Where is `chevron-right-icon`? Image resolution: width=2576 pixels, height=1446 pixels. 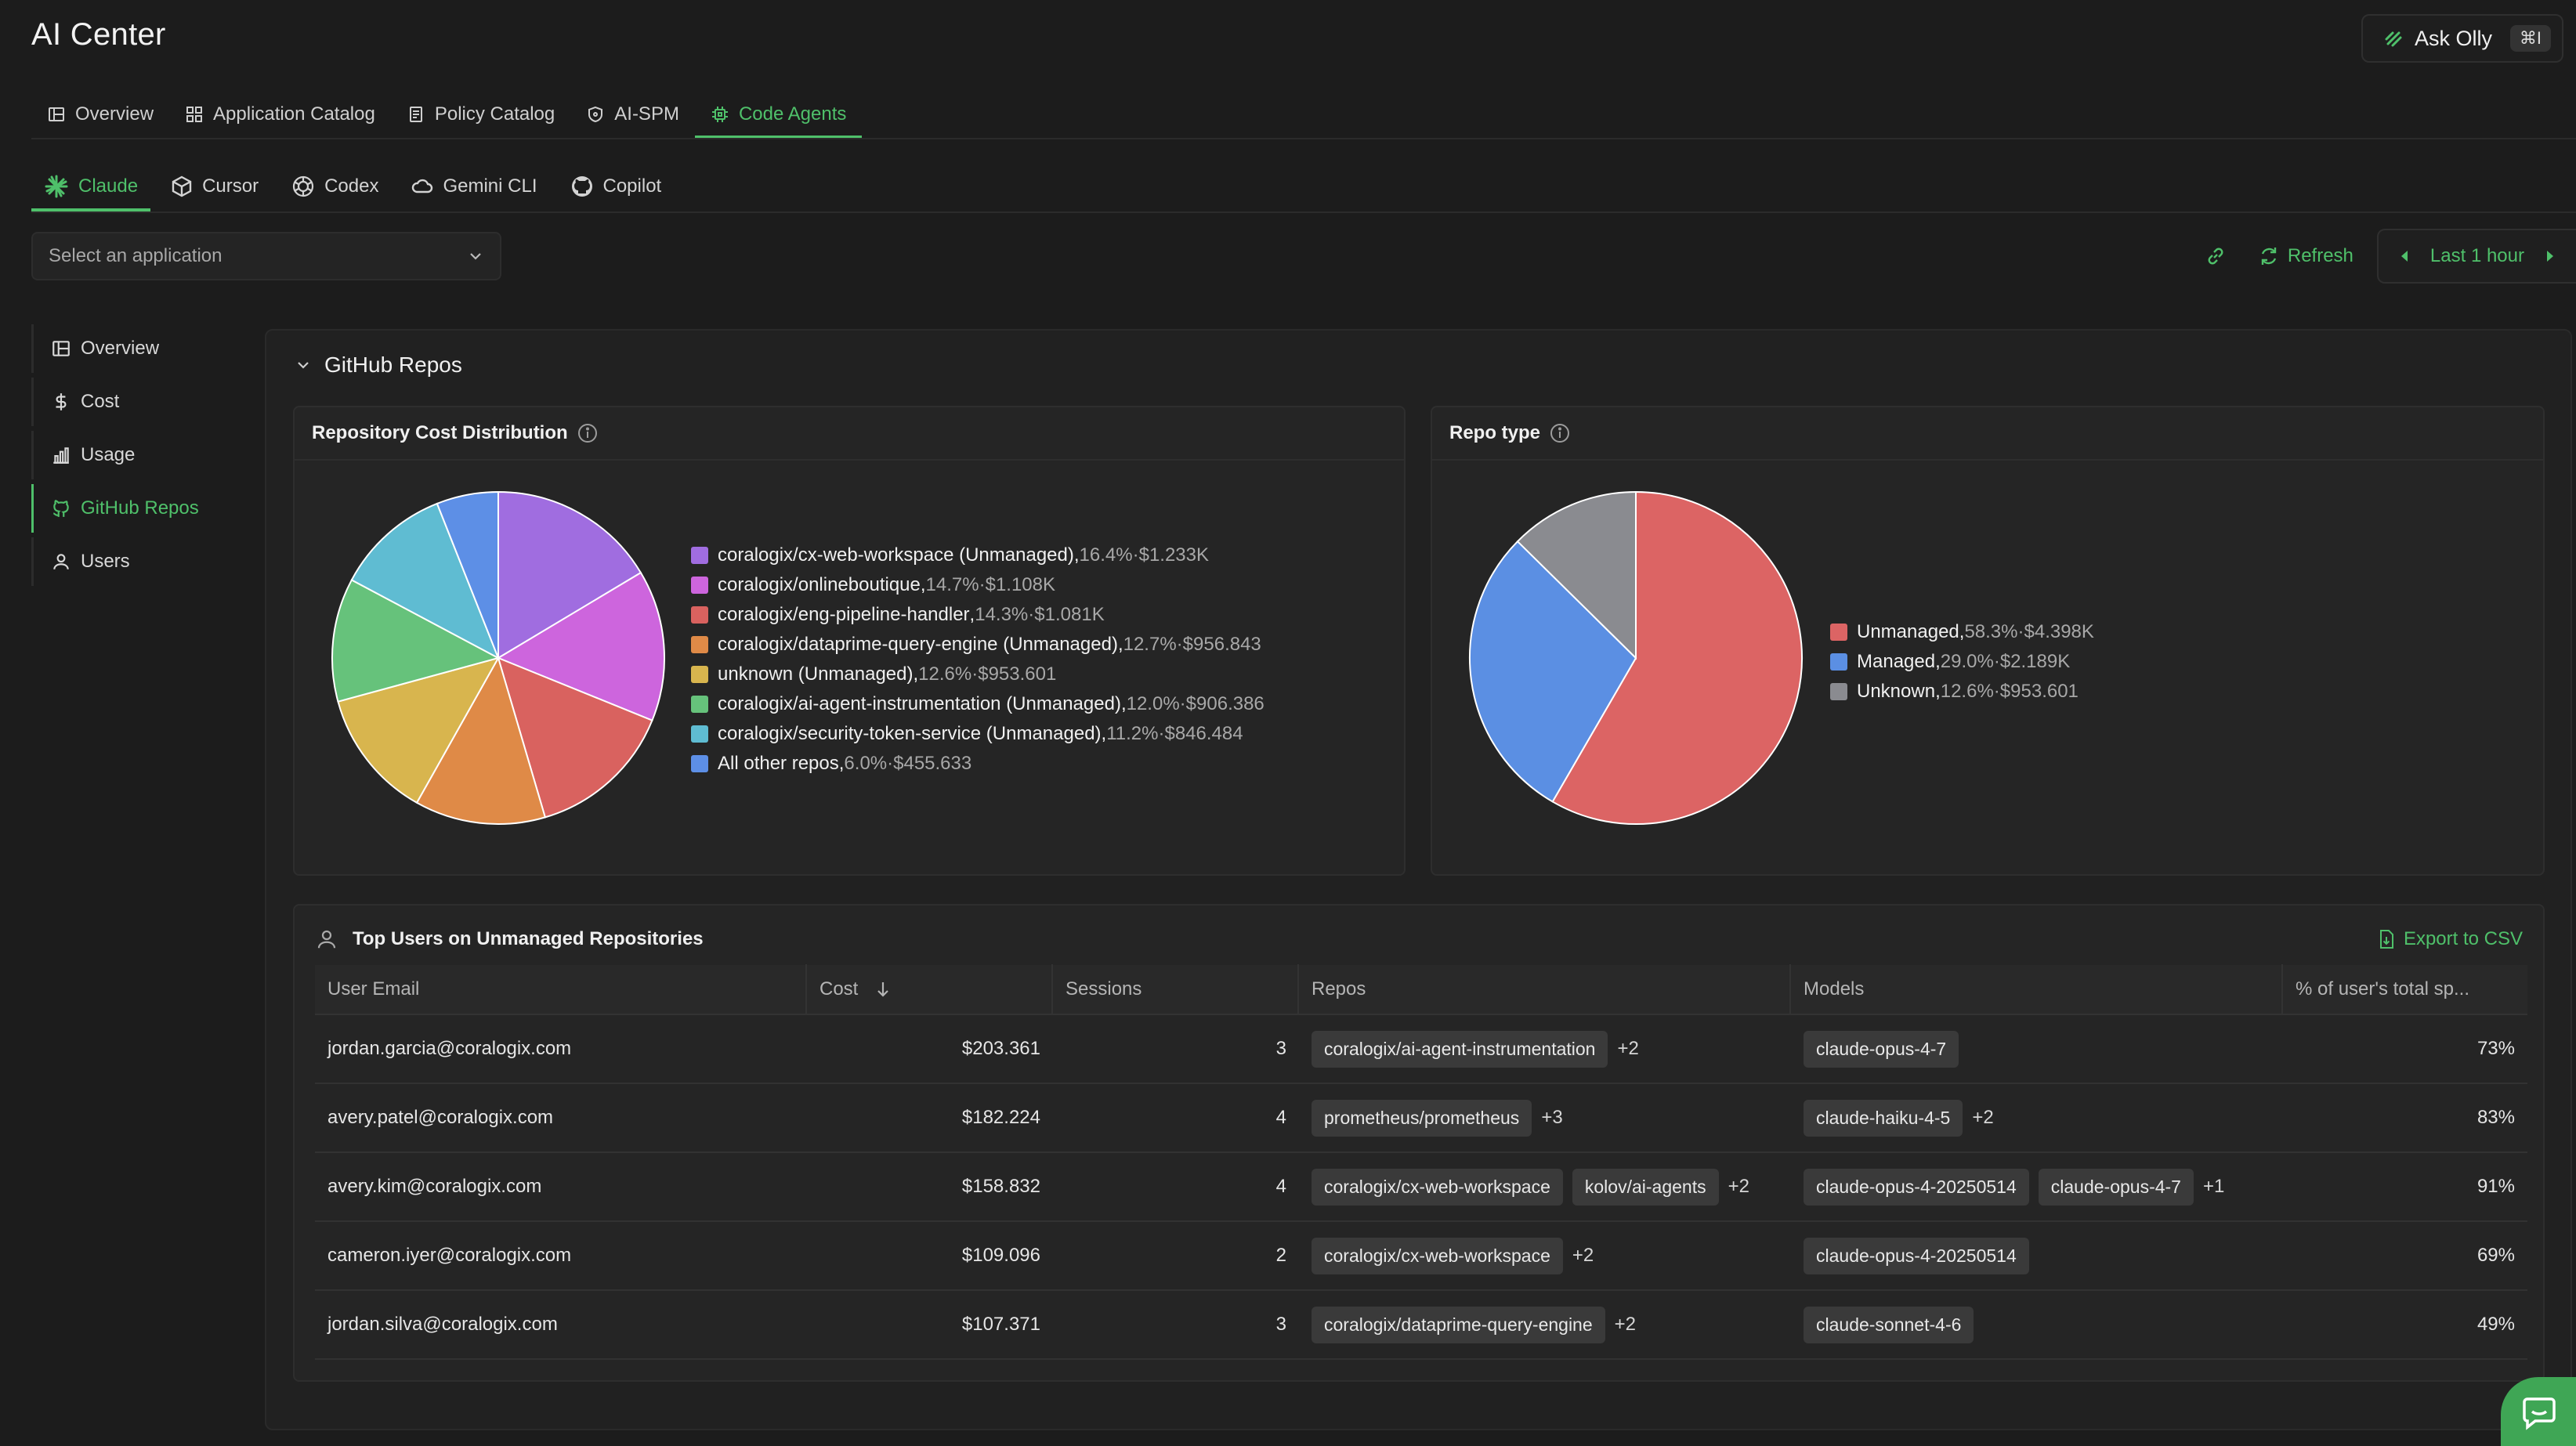 chevron-right-icon is located at coordinates (2551, 256).